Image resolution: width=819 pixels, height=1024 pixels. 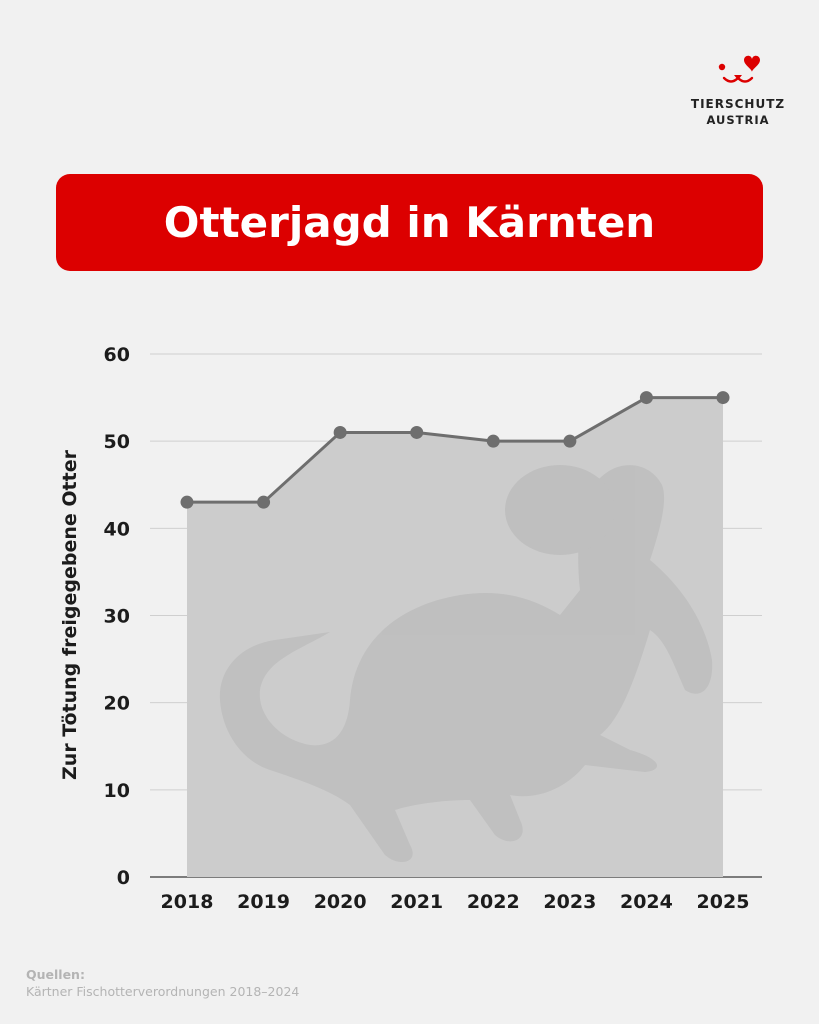 What do you see at coordinates (123, 878) in the screenshot?
I see `y-tick-label: 0` at bounding box center [123, 878].